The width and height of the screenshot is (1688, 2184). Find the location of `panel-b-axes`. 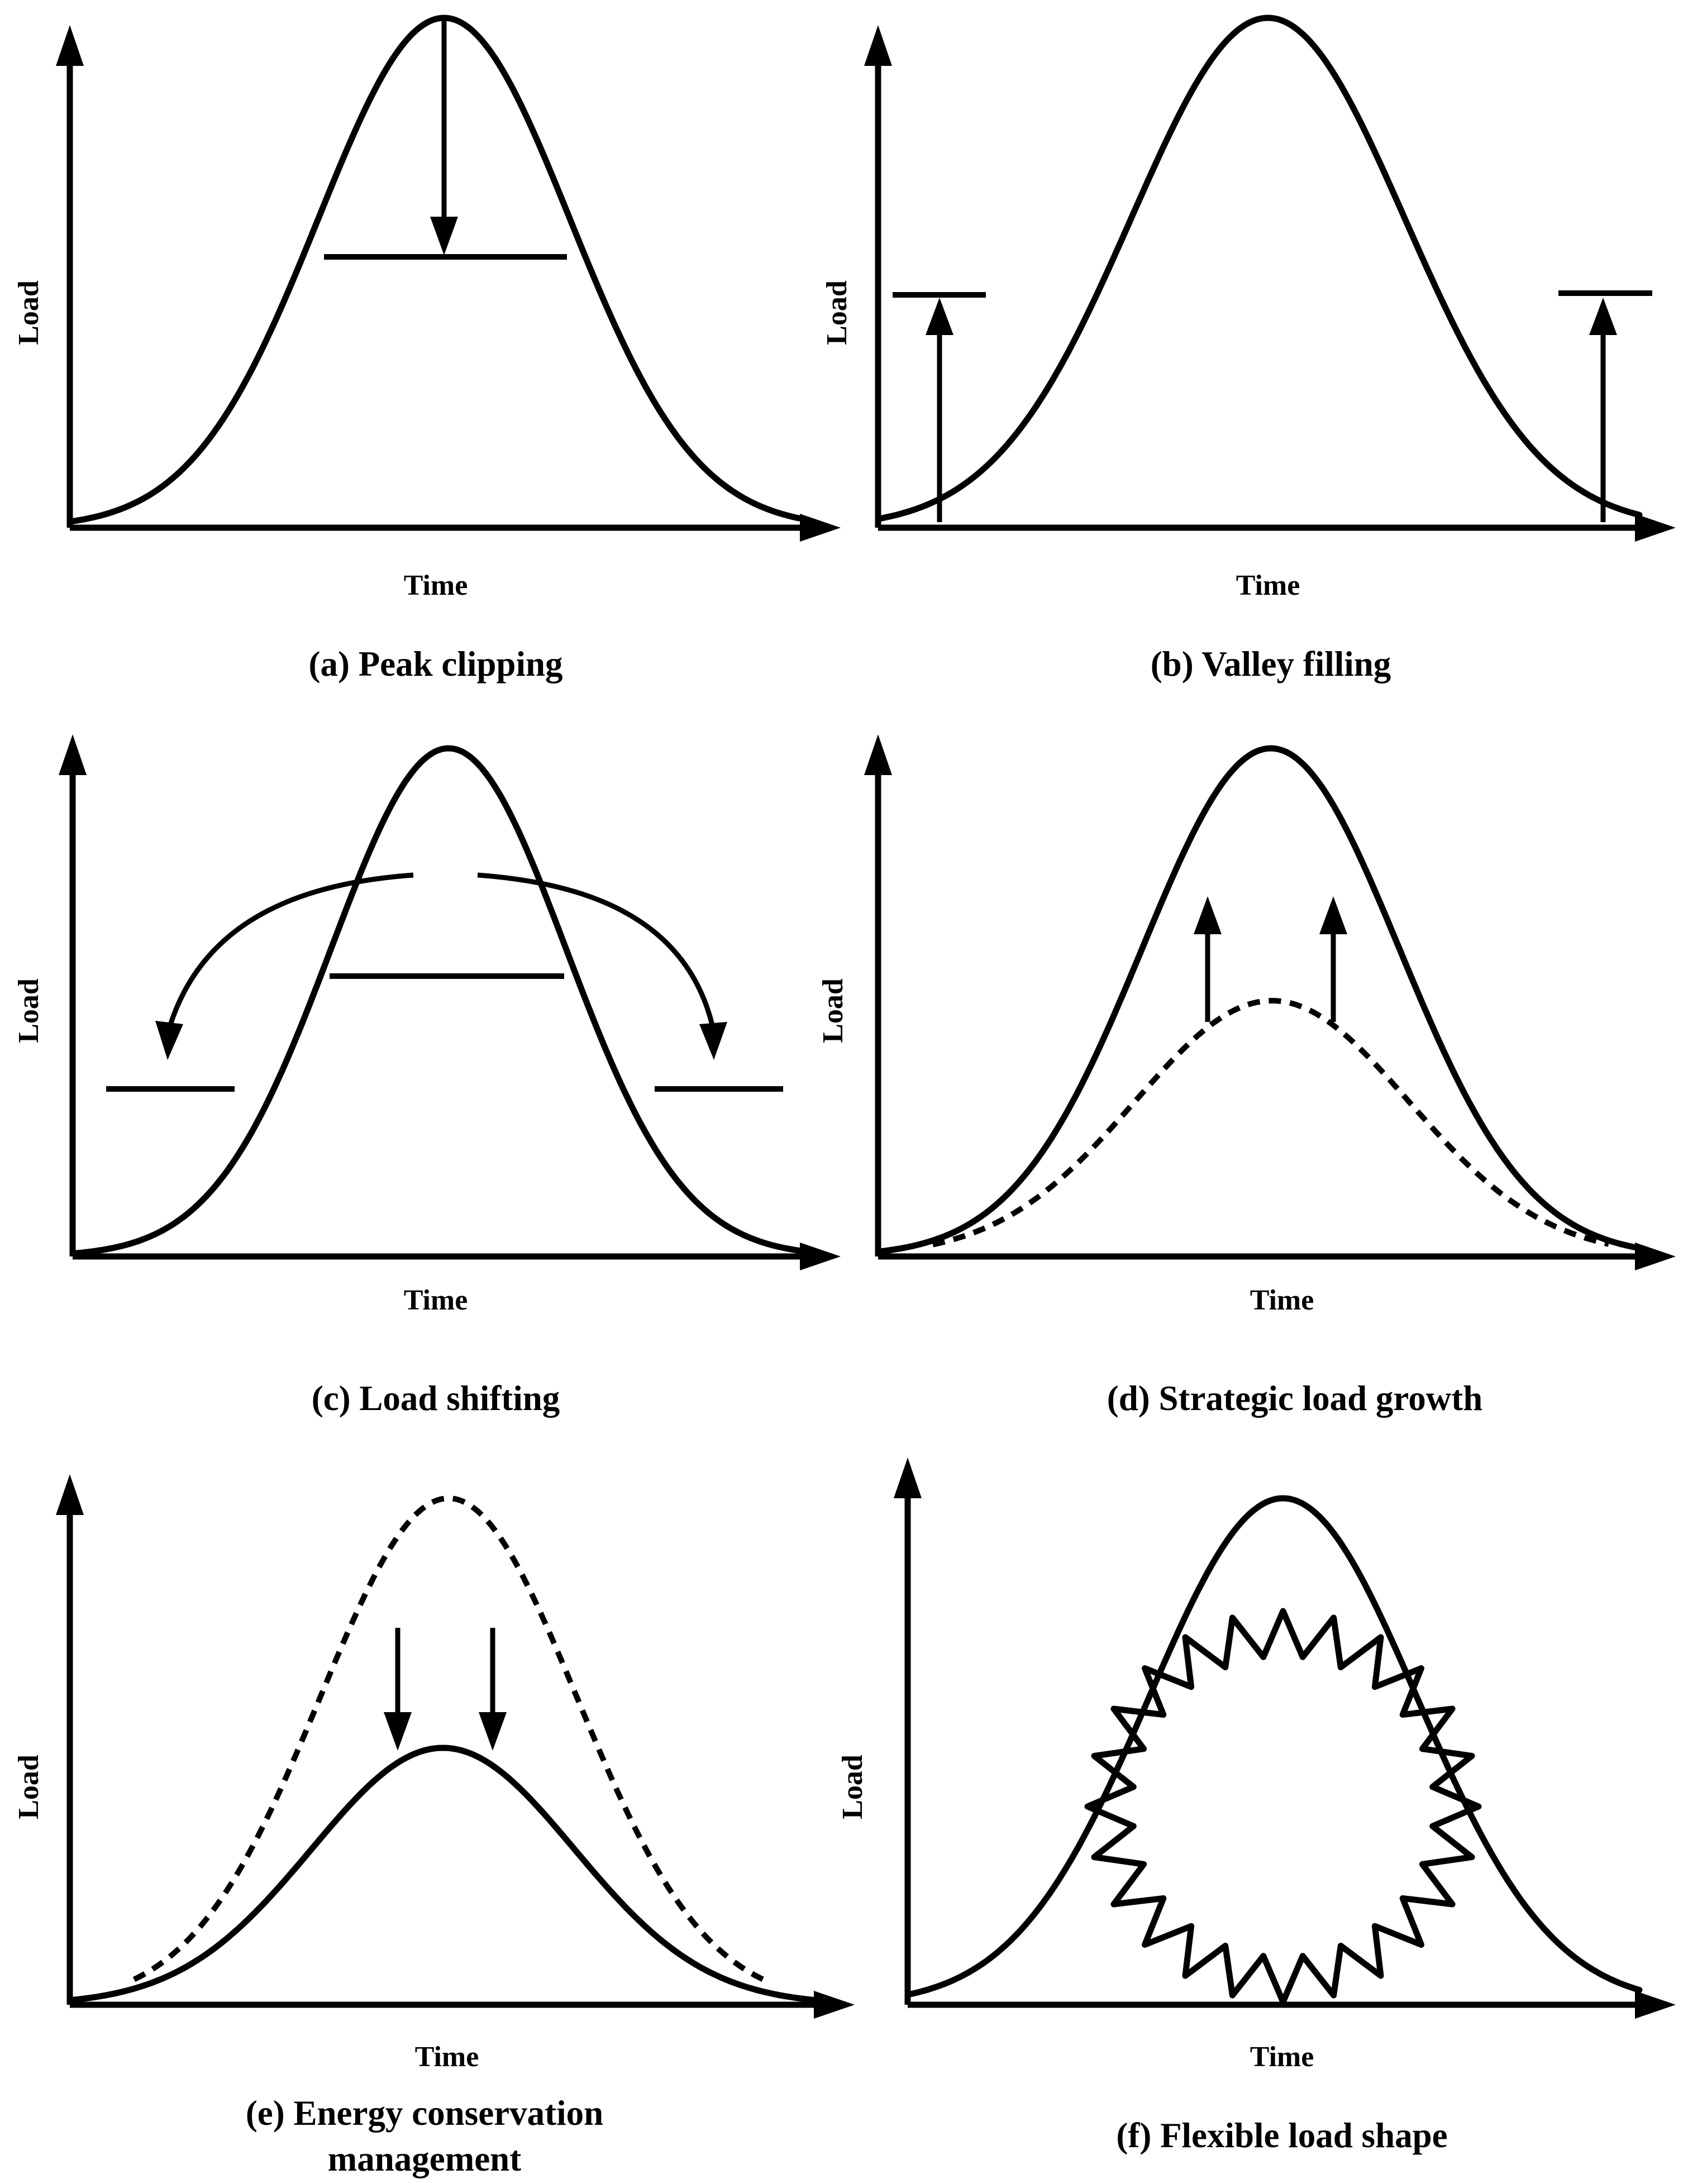

panel-b-axes is located at coordinates (1270, 283).